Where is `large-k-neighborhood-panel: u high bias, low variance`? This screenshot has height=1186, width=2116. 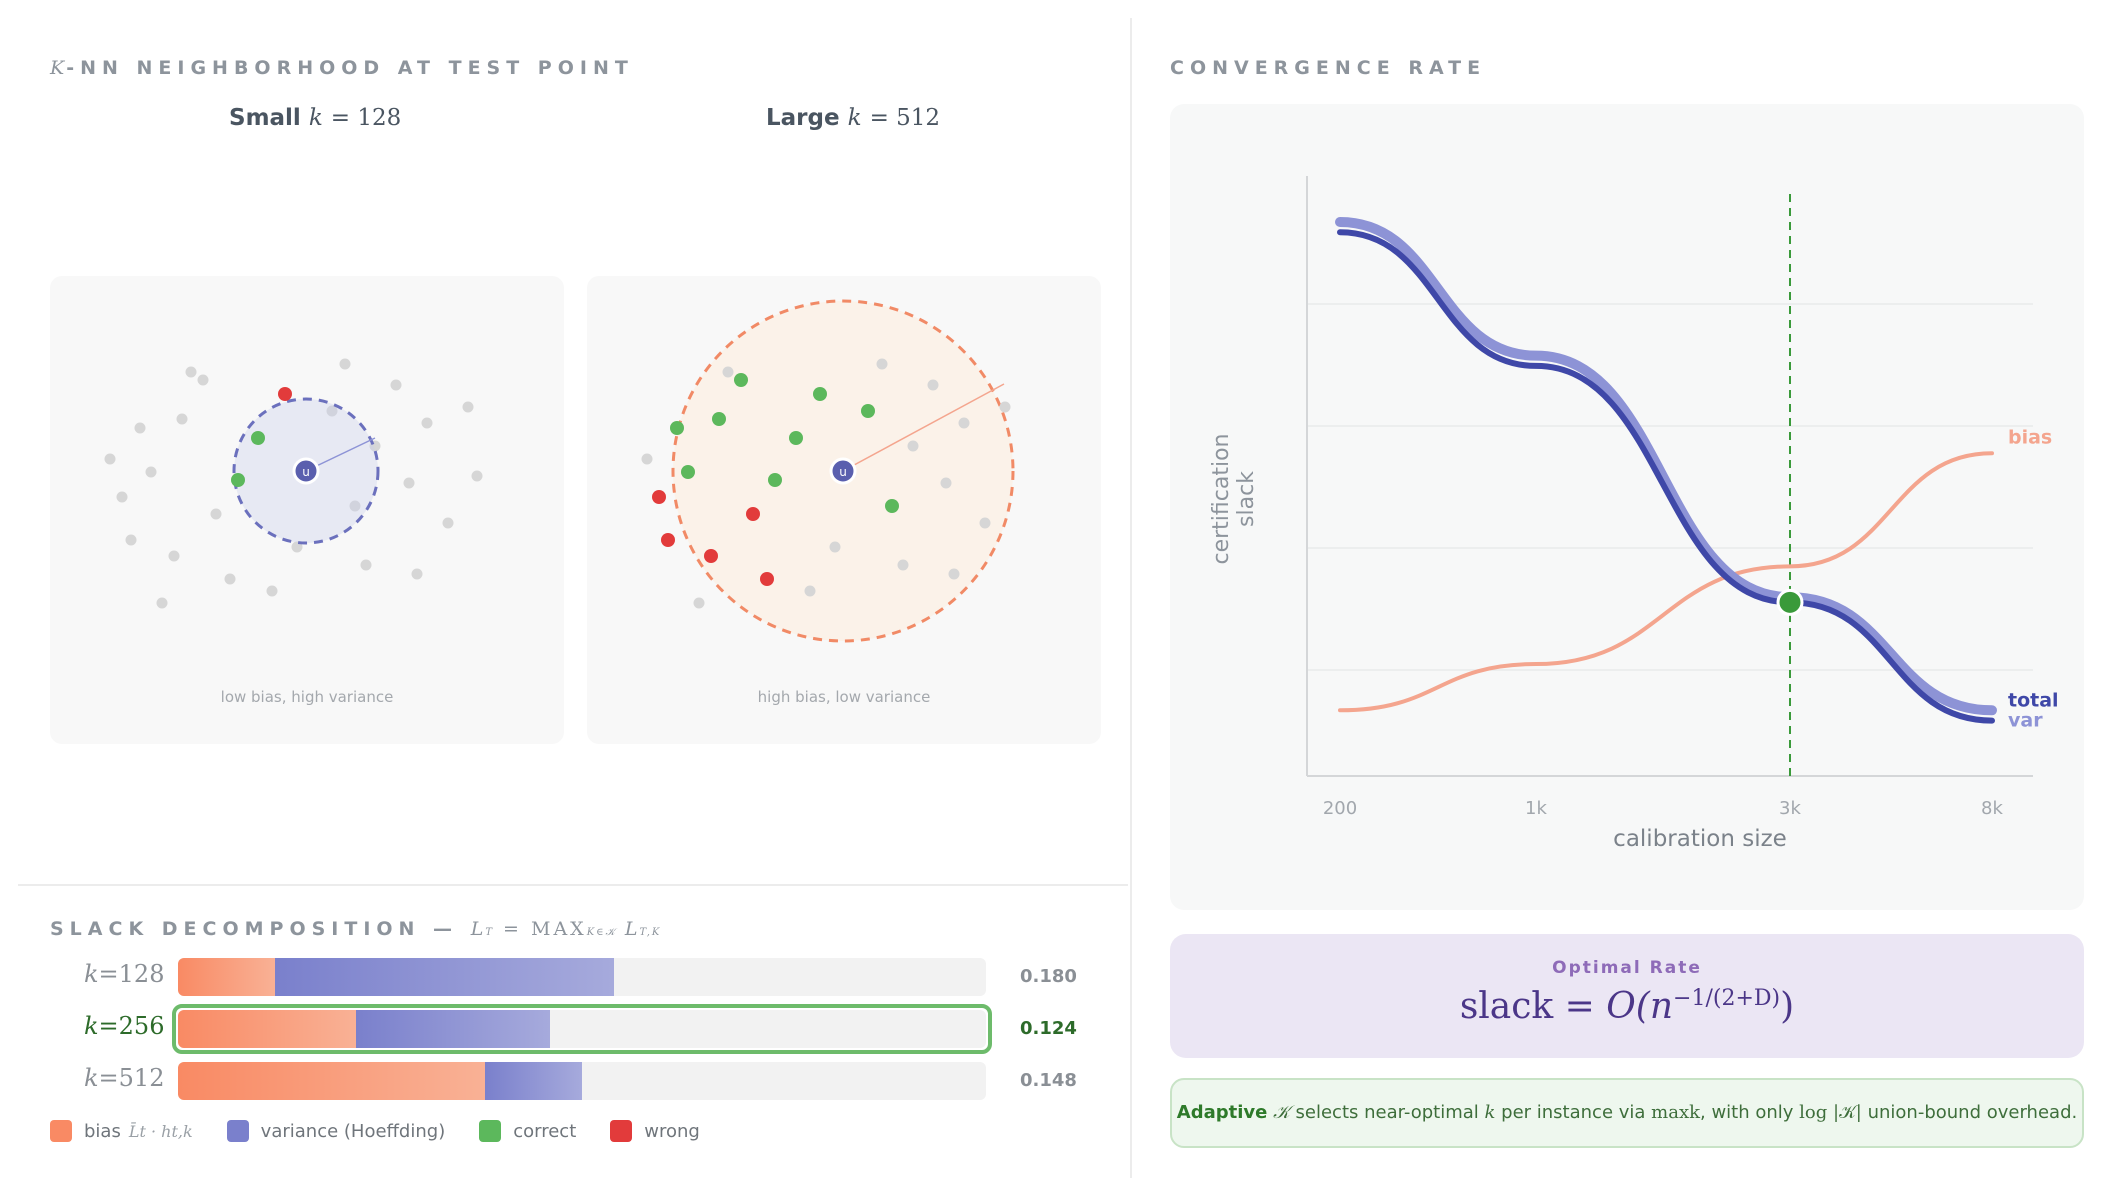 large-k-neighborhood-panel: u high bias, low variance is located at coordinates (844, 510).